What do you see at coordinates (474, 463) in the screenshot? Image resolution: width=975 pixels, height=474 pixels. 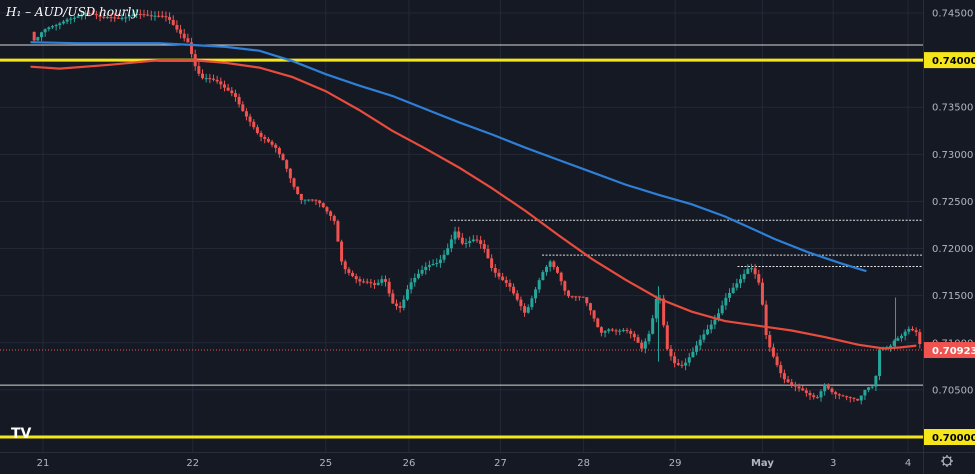 I see `time-axis-labels: 21 22 25 26 27 28 29 May 3 4` at bounding box center [474, 463].